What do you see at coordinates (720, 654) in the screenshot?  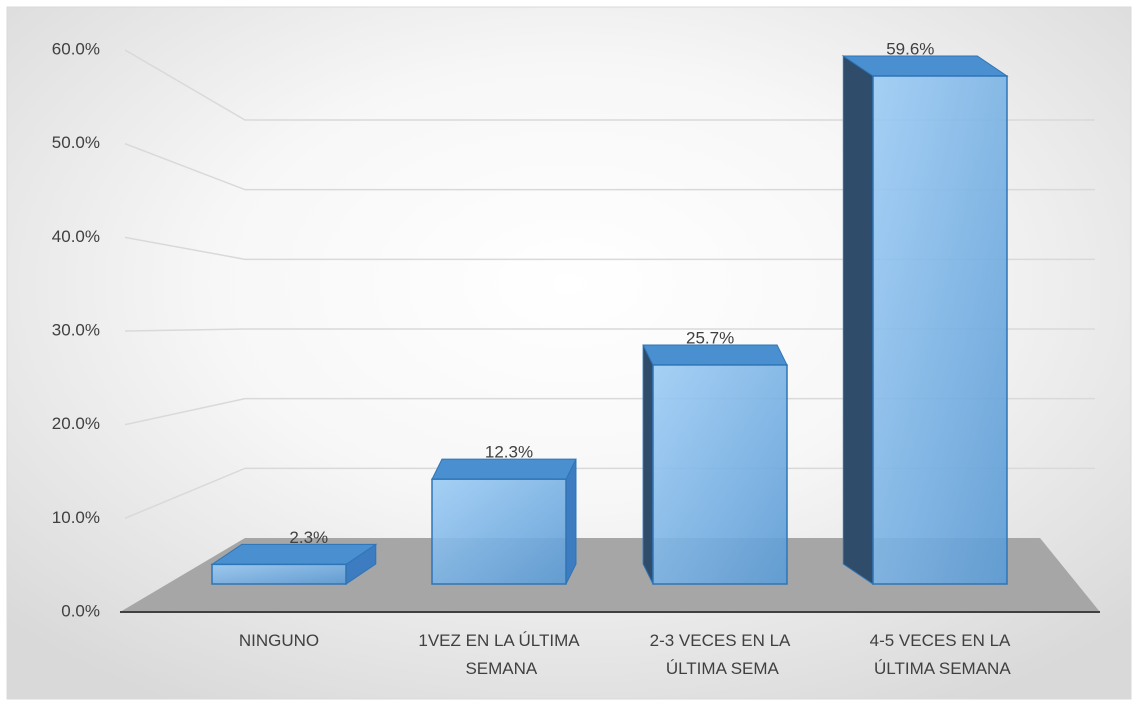 I see `x-tick-label: 2-3 VECES EN LA ÚLTIMA SEMA` at bounding box center [720, 654].